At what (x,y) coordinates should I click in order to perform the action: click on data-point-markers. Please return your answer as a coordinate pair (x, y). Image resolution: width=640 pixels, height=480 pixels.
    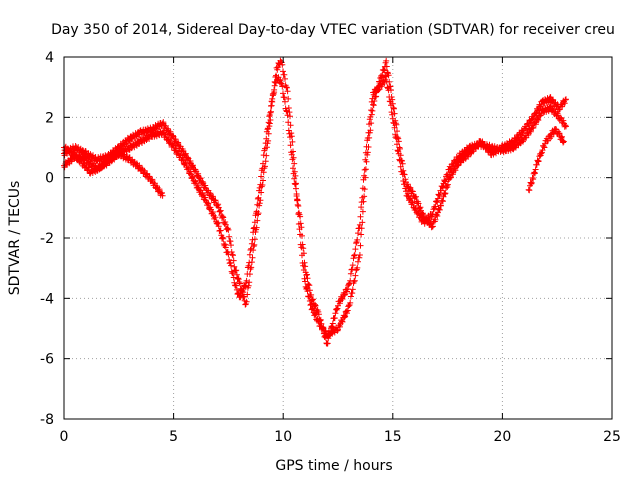
    Looking at the image, I should click on (546, 160).